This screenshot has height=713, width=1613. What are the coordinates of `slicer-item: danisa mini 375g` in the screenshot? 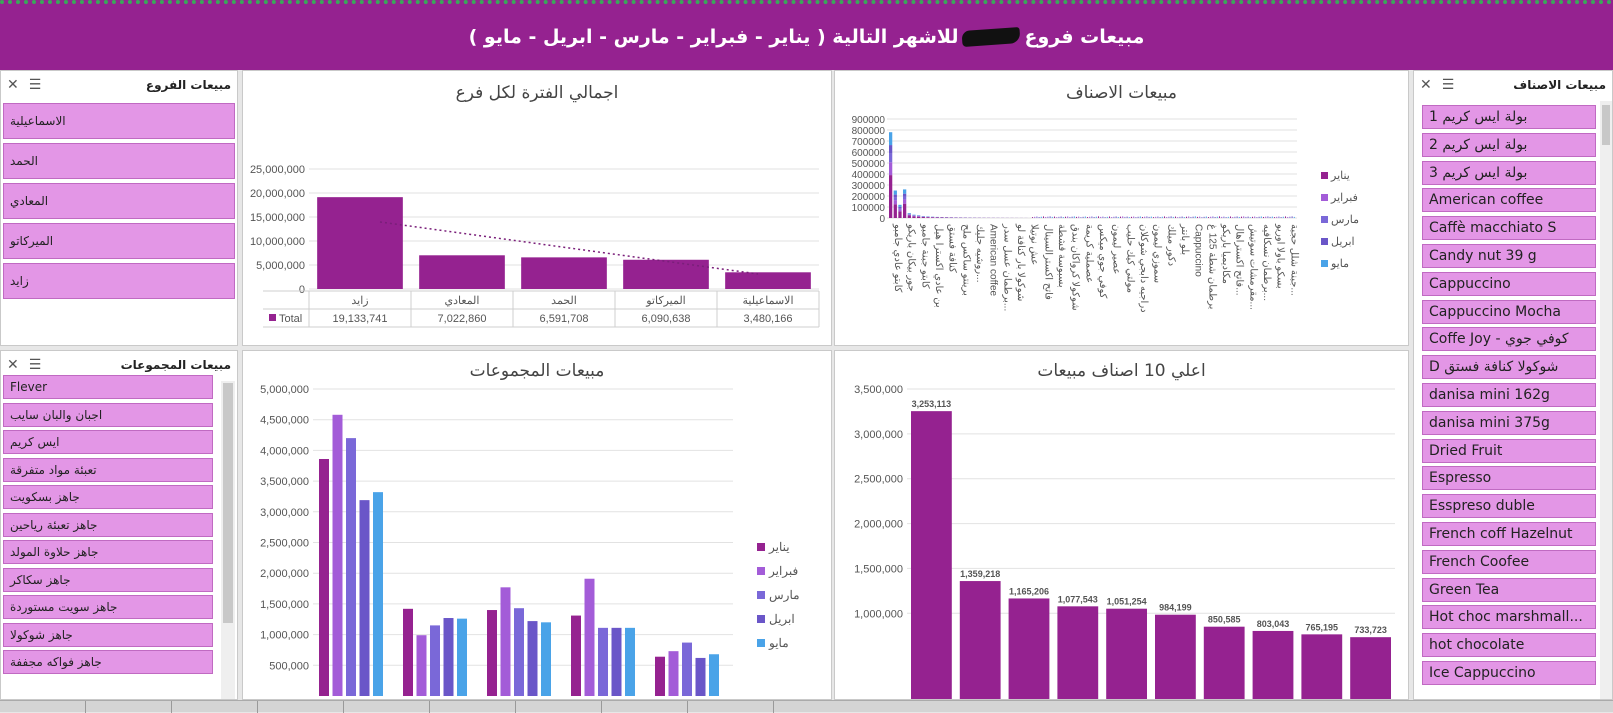 It's located at (1509, 423).